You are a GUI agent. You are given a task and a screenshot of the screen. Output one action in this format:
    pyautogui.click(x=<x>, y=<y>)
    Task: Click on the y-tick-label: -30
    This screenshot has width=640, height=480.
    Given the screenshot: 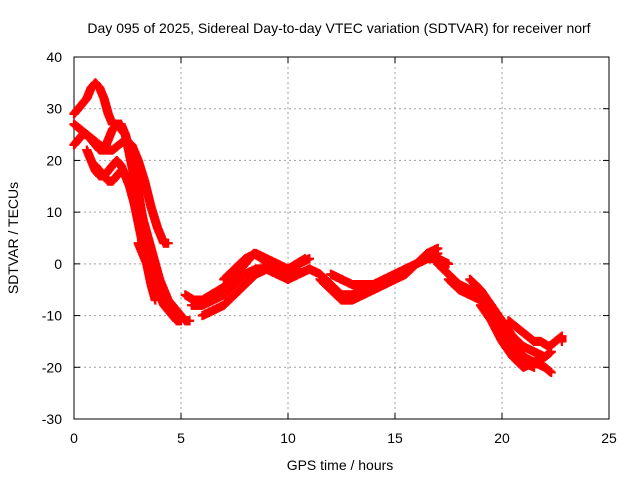 What is the action you would take?
    pyautogui.click(x=52, y=419)
    